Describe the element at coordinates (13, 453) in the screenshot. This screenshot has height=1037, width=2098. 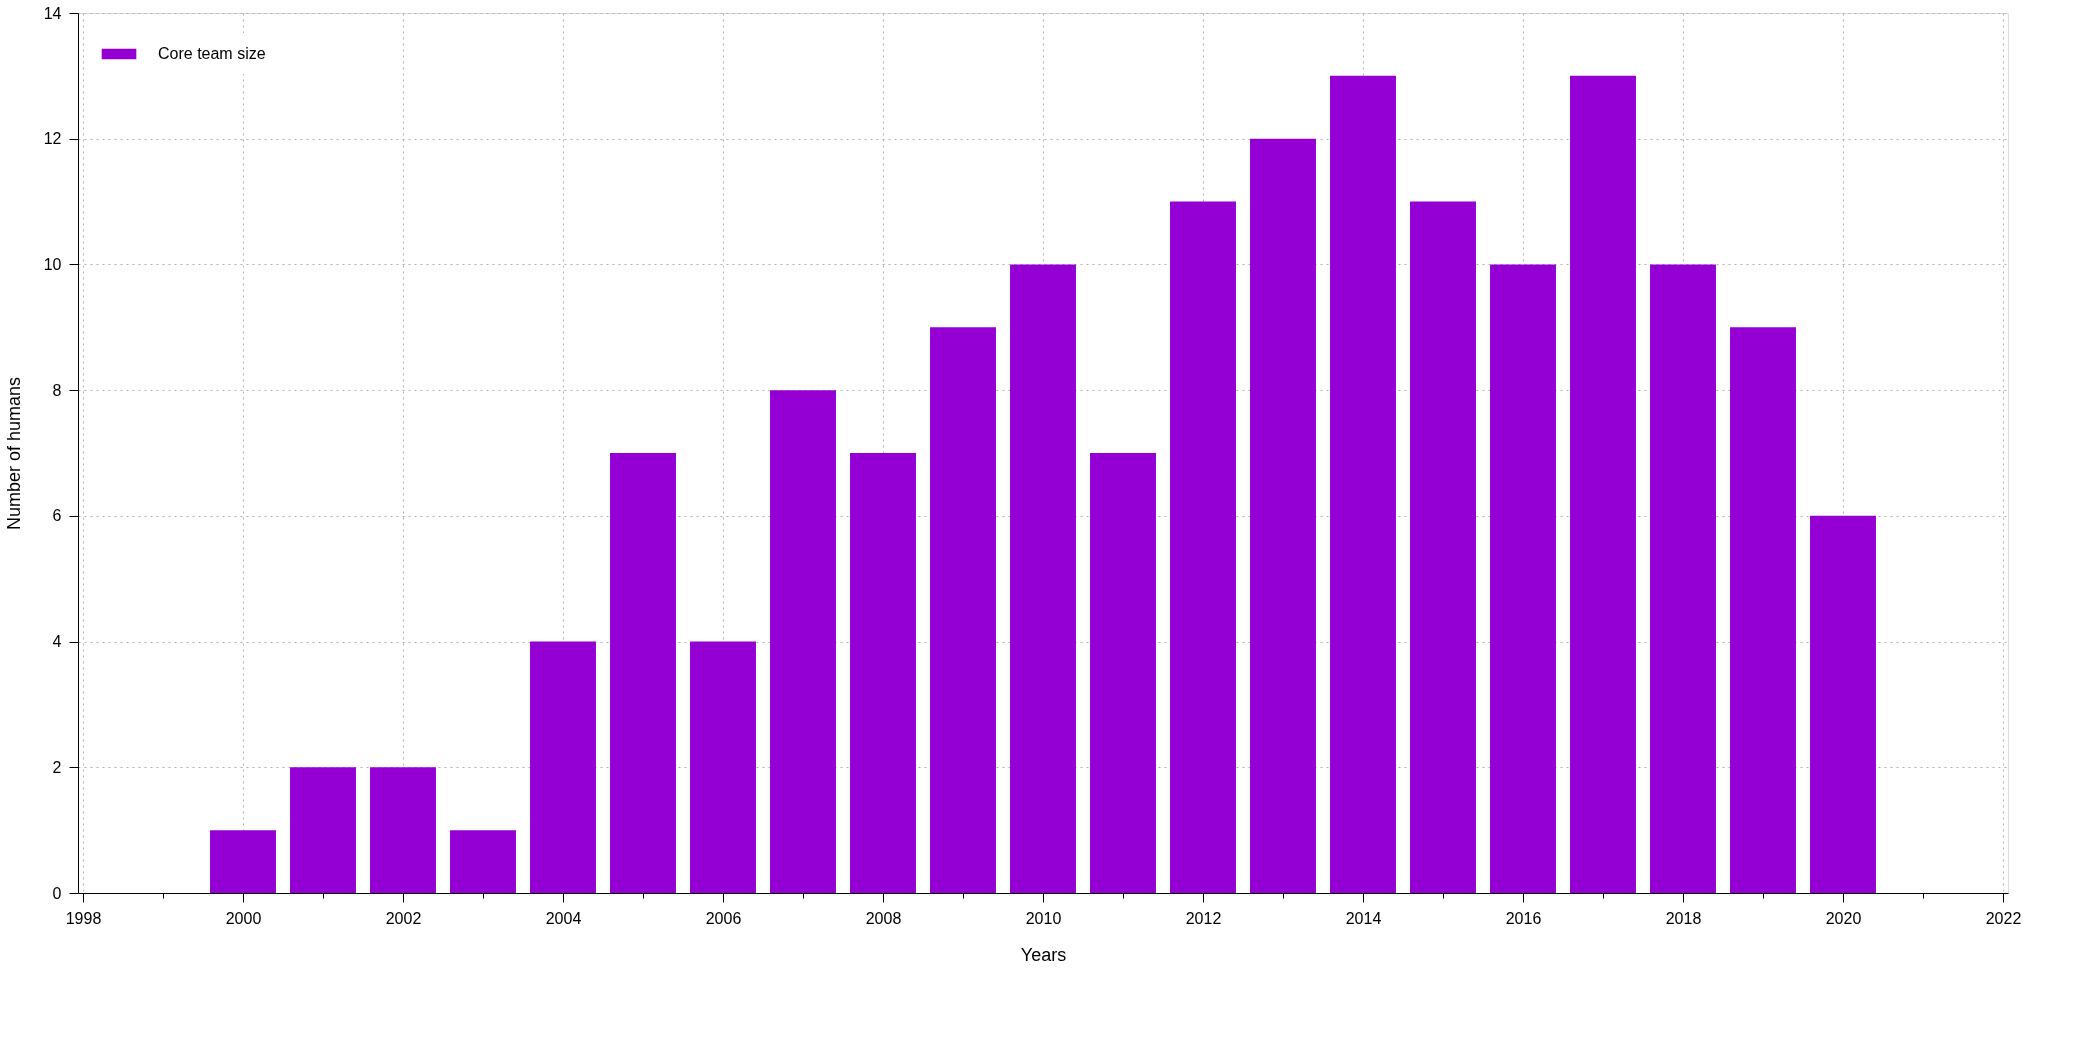
I see `y-axis-title: Number of humans` at that location.